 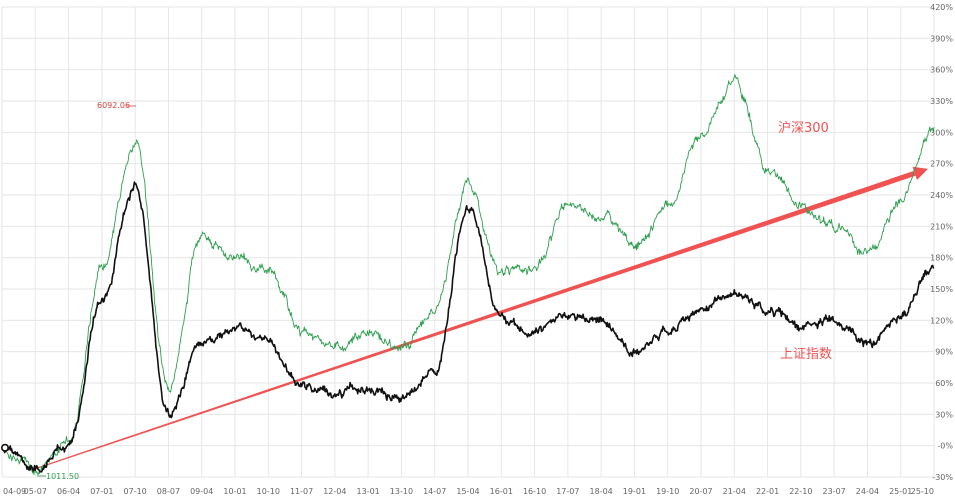 What do you see at coordinates (941, 195) in the screenshot?
I see `y-tick-label: 240%` at bounding box center [941, 195].